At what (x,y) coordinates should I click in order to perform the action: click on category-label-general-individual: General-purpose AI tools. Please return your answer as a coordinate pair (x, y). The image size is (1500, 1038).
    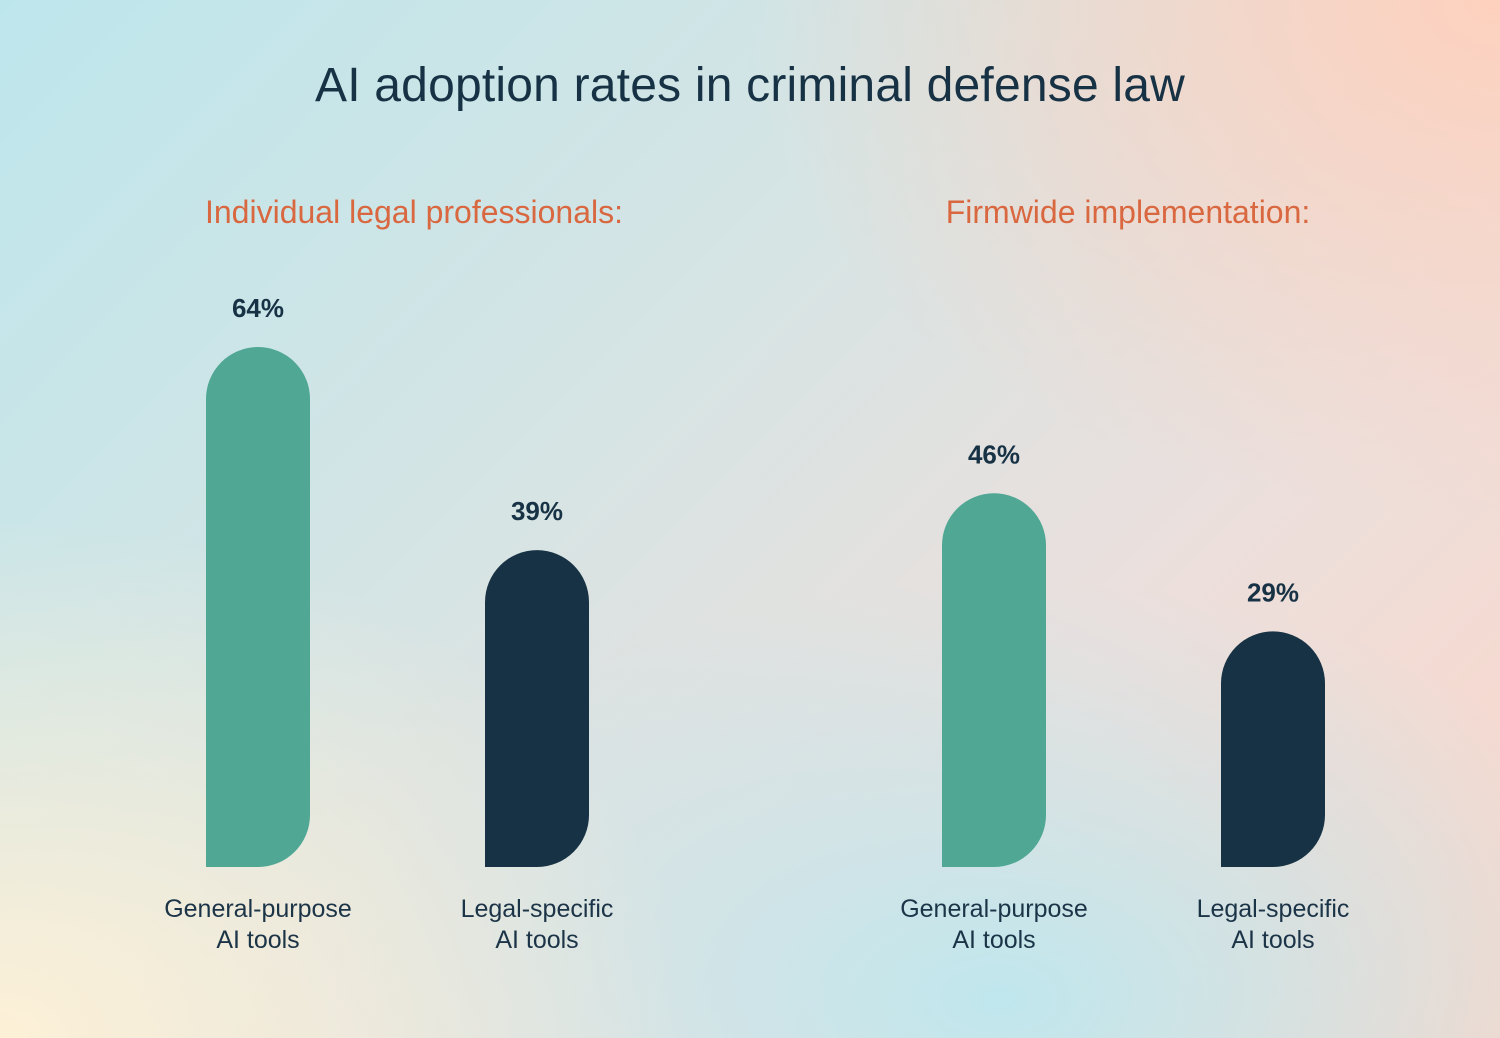
    Looking at the image, I should click on (258, 925).